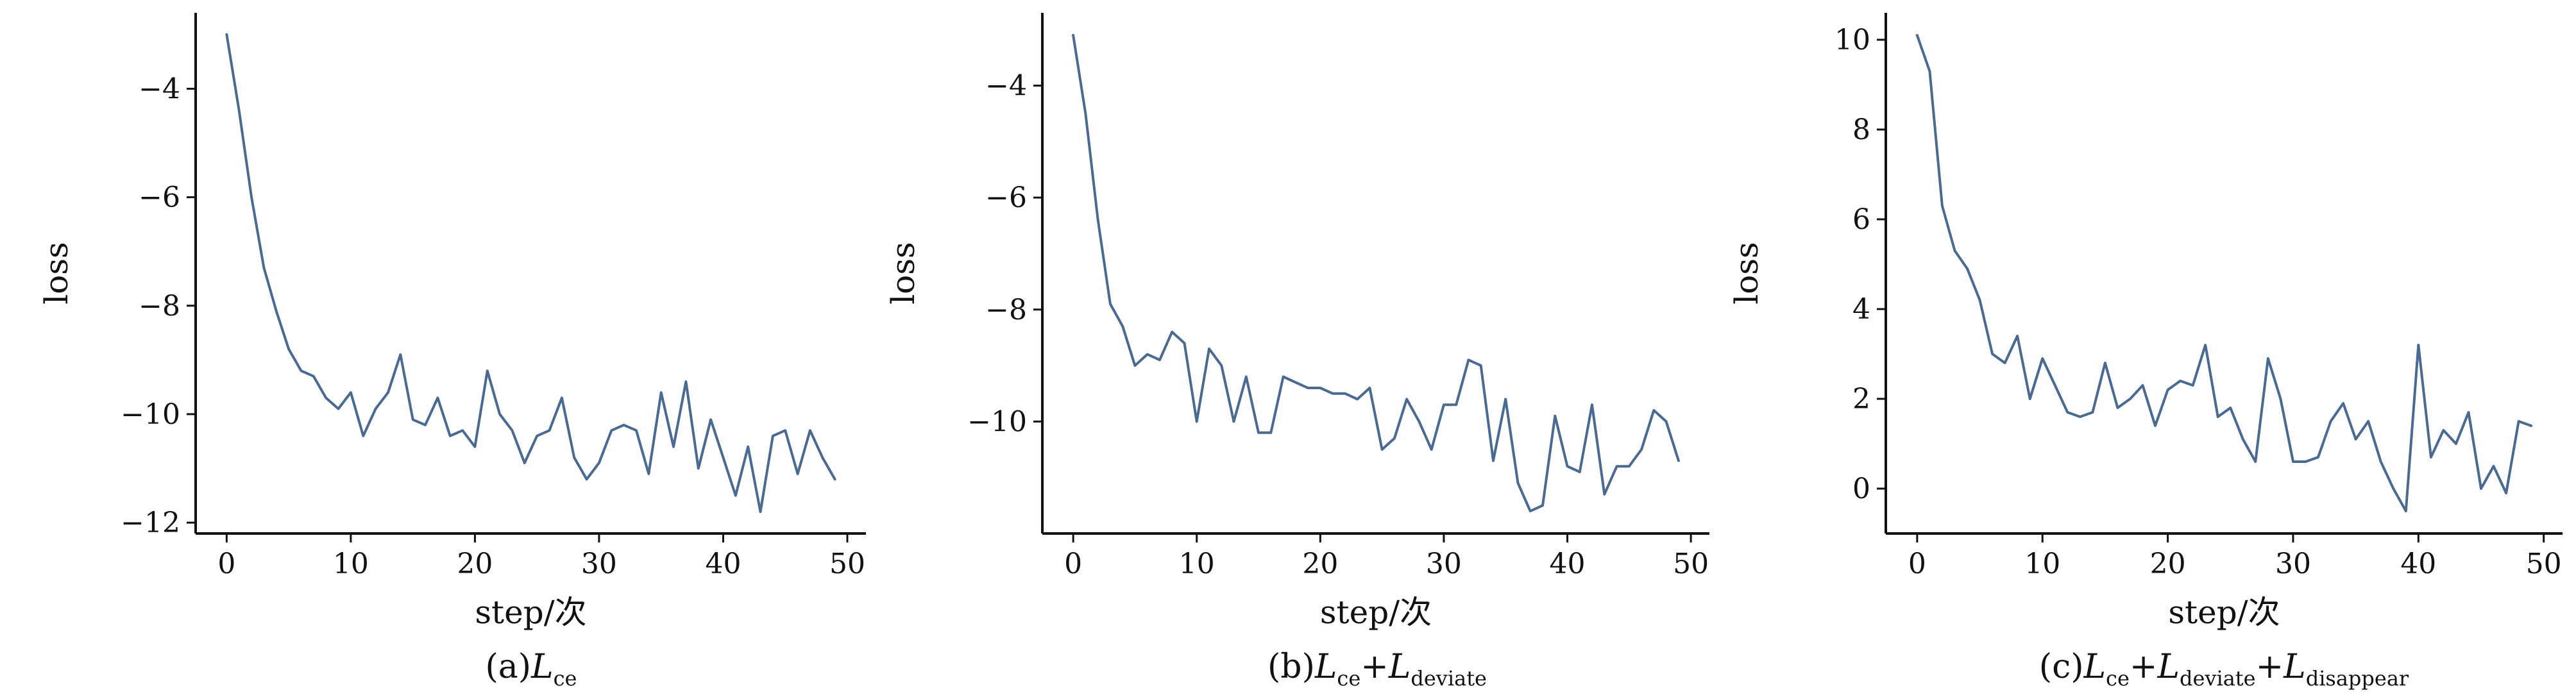 The height and width of the screenshot is (697, 2576). I want to click on caption-prefix: (a), so click(509, 667).